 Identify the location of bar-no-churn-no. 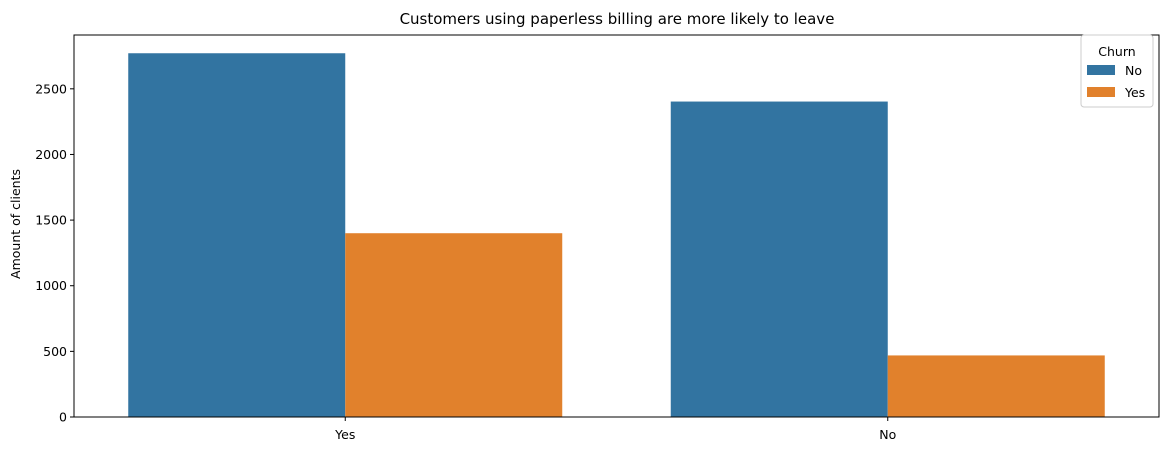
(779, 259).